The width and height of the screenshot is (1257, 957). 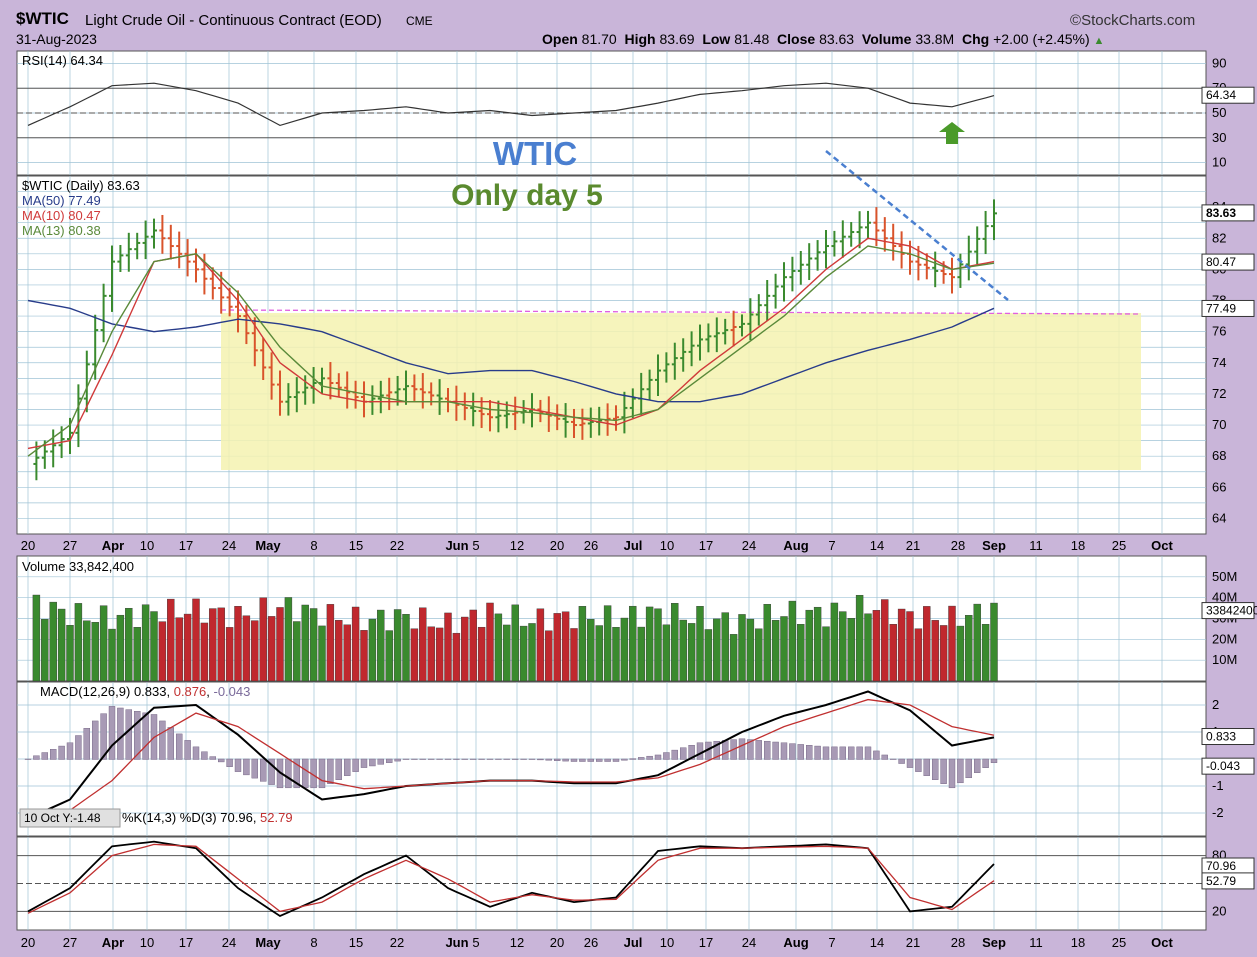 What do you see at coordinates (397, 545) in the screenshot?
I see `x-tick-label-top: 22` at bounding box center [397, 545].